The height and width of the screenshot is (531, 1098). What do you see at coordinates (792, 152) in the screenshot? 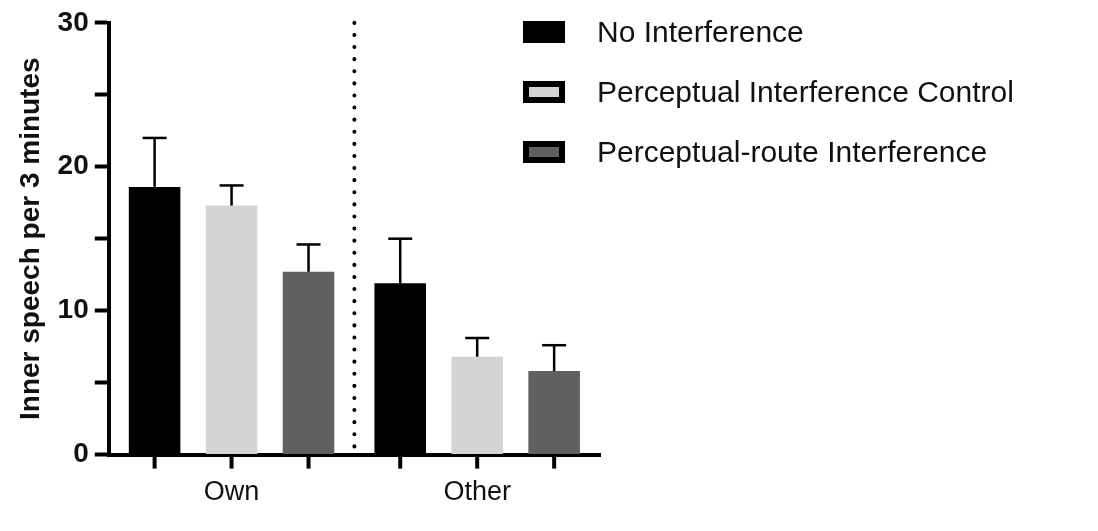
I see `legend-label: Perceptual-route Interference` at bounding box center [792, 152].